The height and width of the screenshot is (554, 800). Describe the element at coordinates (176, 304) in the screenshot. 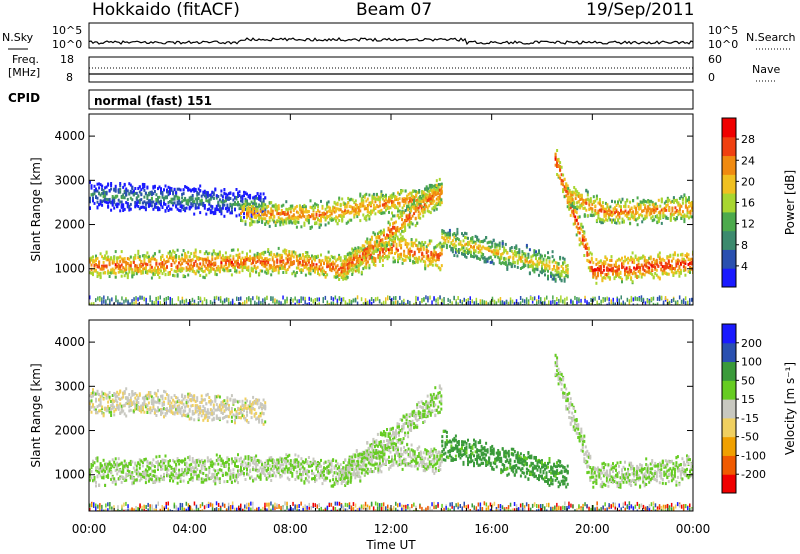

I see `noise-cell` at that location.